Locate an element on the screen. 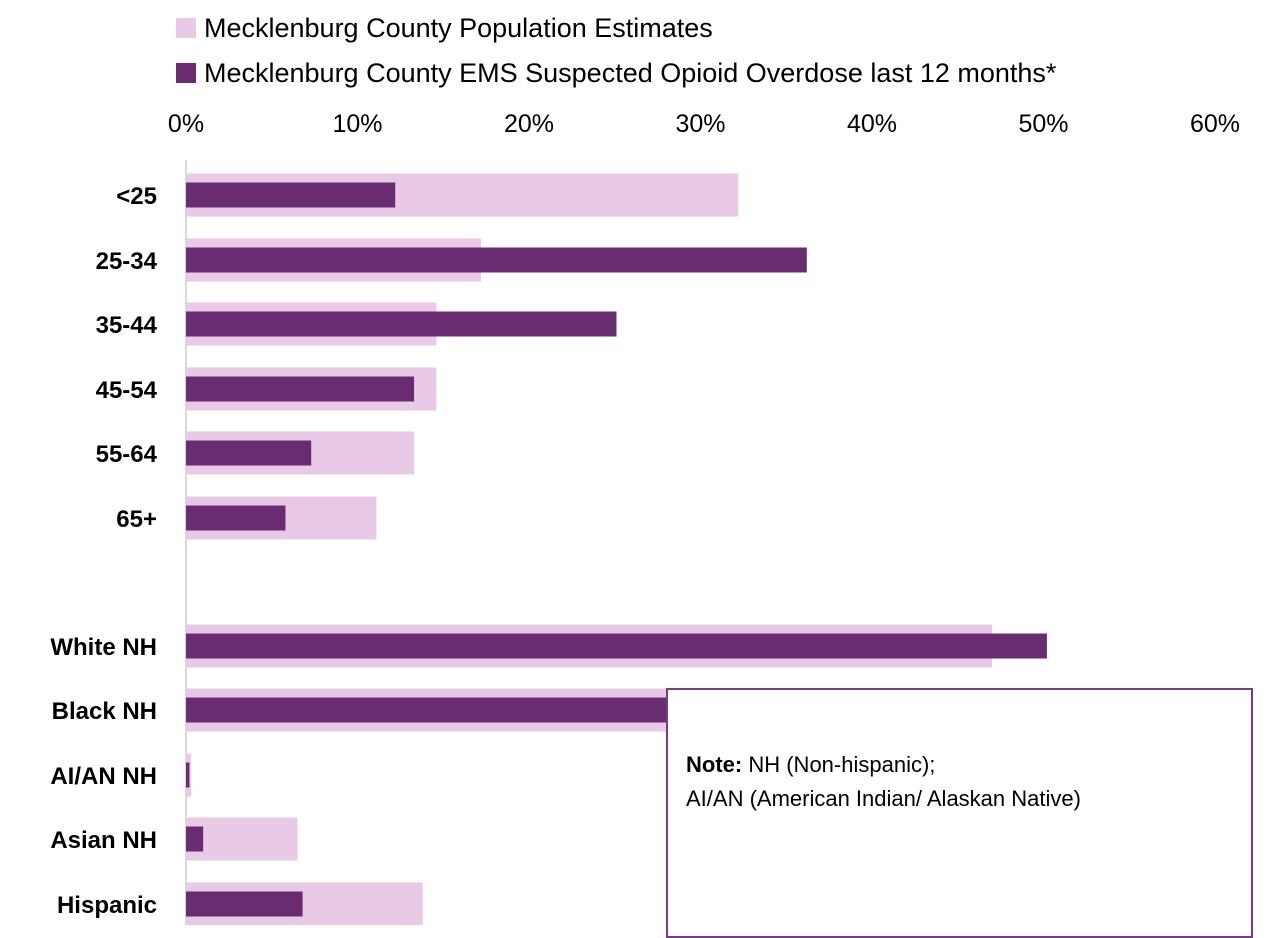 This screenshot has width=1269, height=938. category-label: White NH is located at coordinates (103, 647).